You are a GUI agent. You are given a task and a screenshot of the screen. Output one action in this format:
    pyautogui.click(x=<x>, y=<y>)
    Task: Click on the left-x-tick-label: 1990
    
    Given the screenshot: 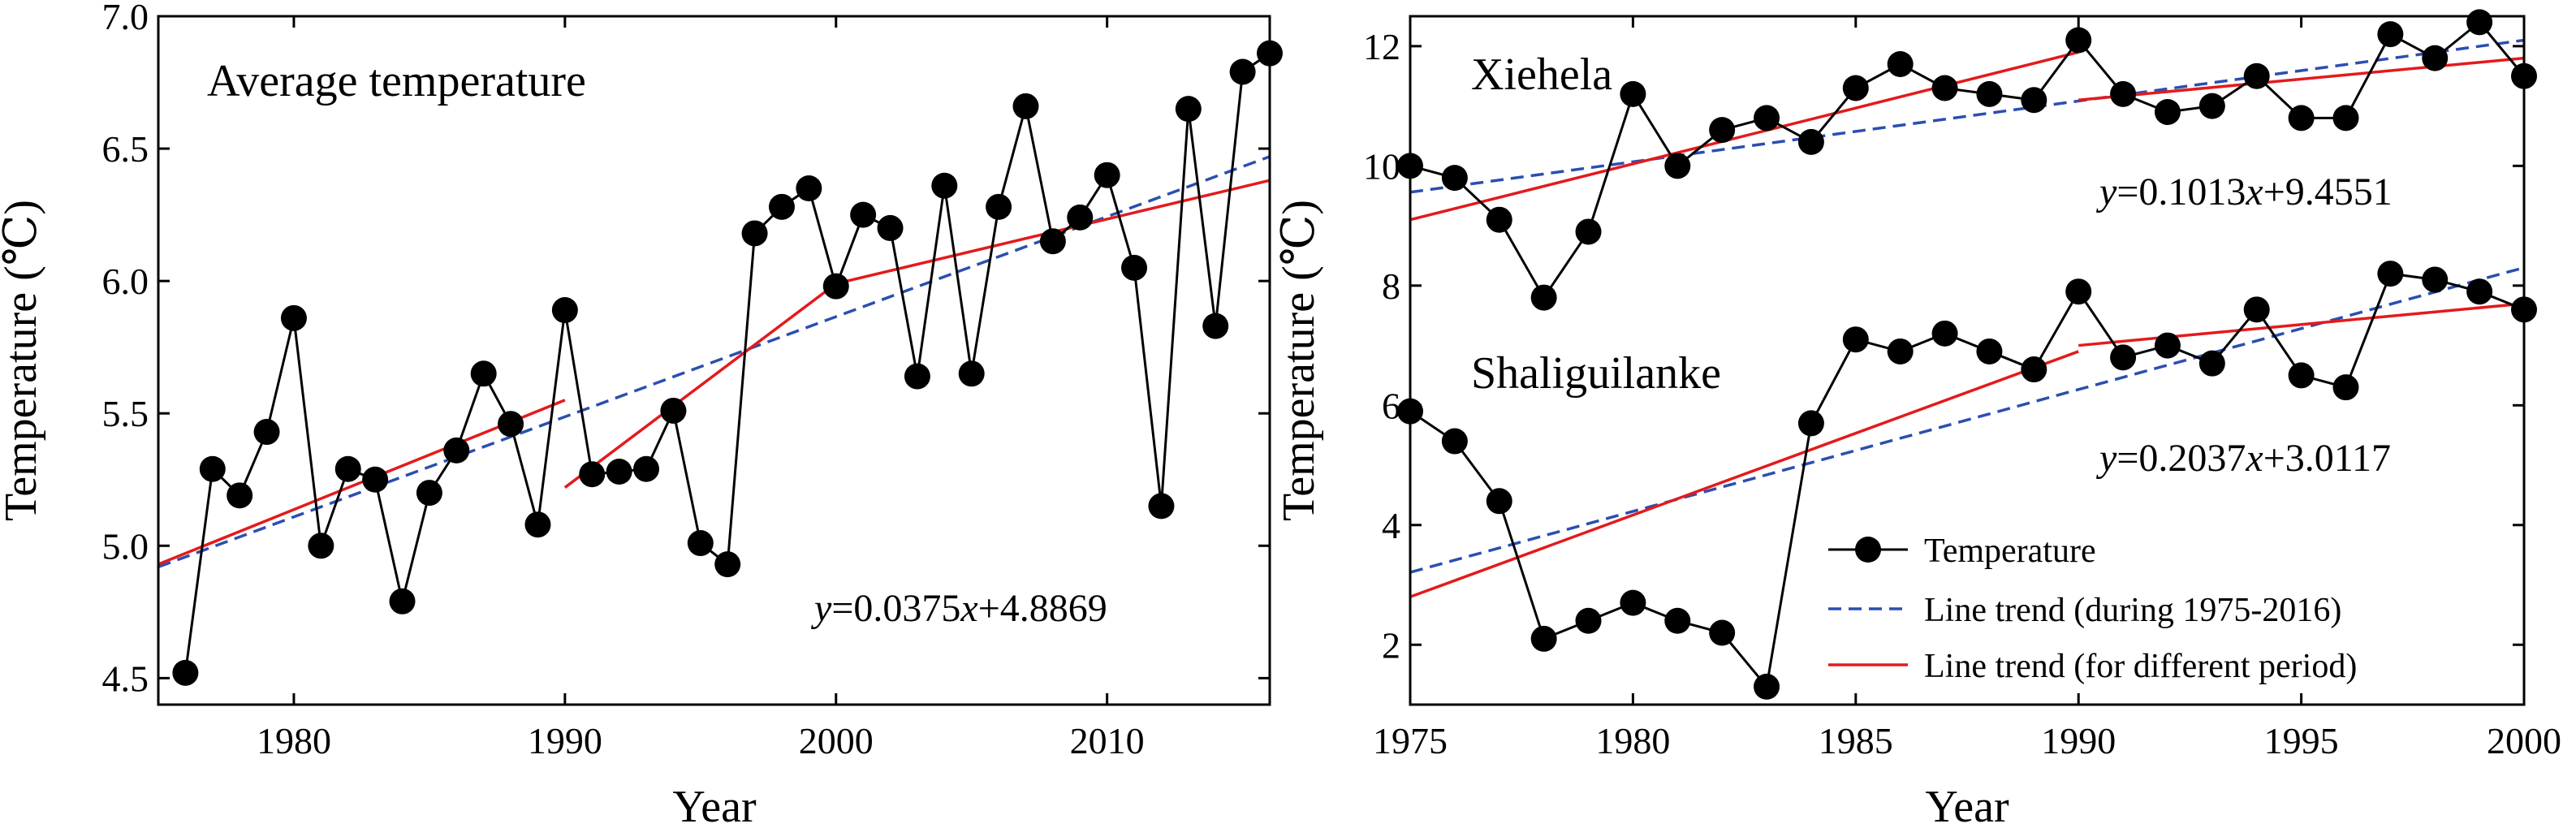 What is the action you would take?
    pyautogui.click(x=565, y=740)
    